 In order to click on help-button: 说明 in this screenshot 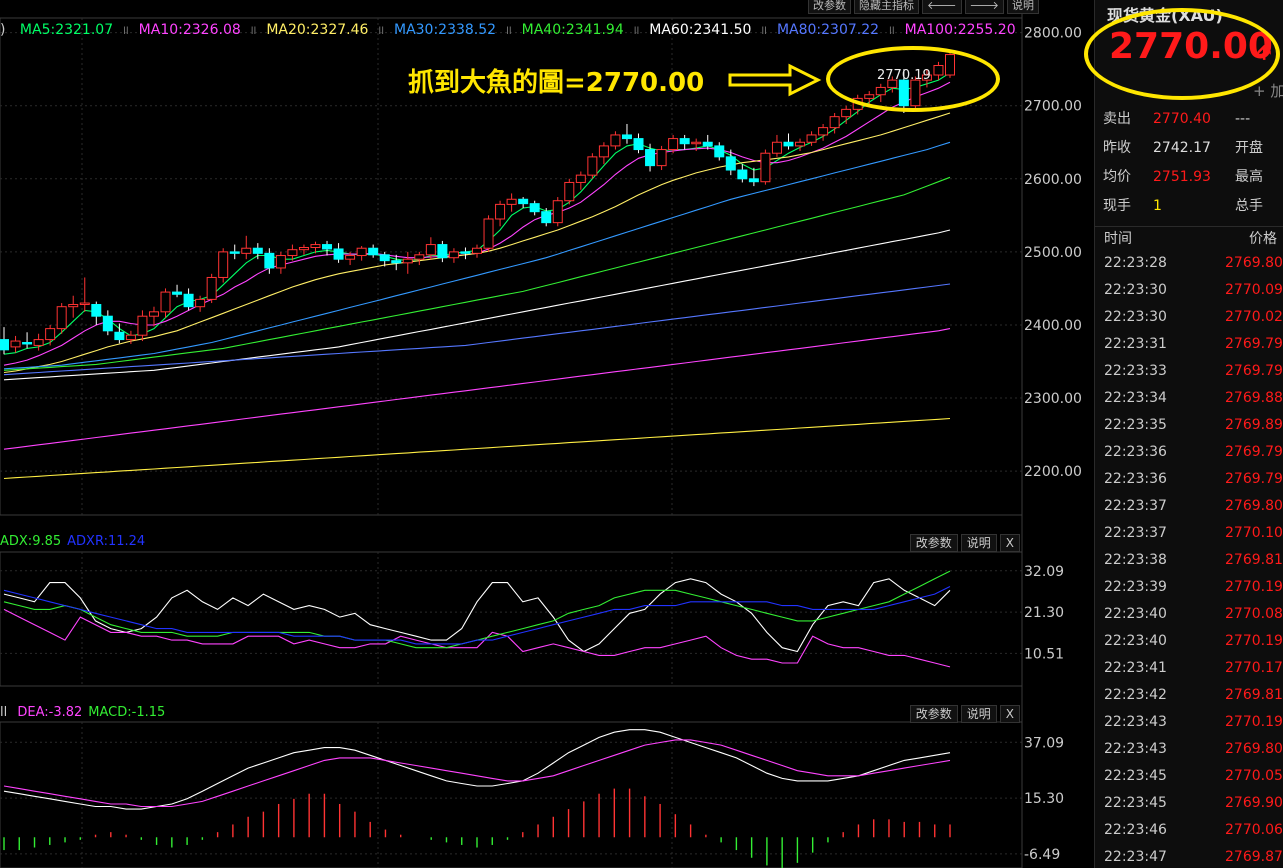, I will do `click(1023, 7)`.